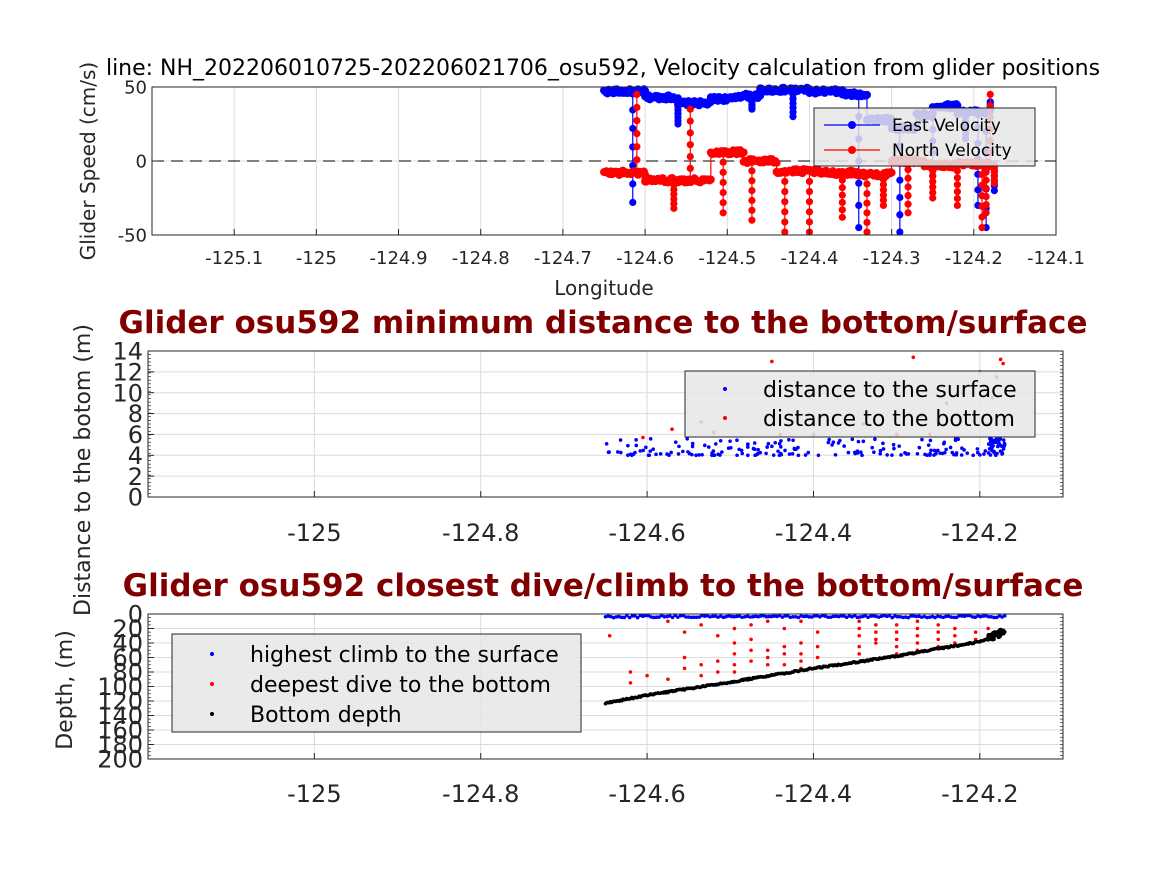 Image resolution: width=1167 pixels, height=875 pixels. Describe the element at coordinates (127, 644) in the screenshot. I see `y-tick-label: 40` at that location.